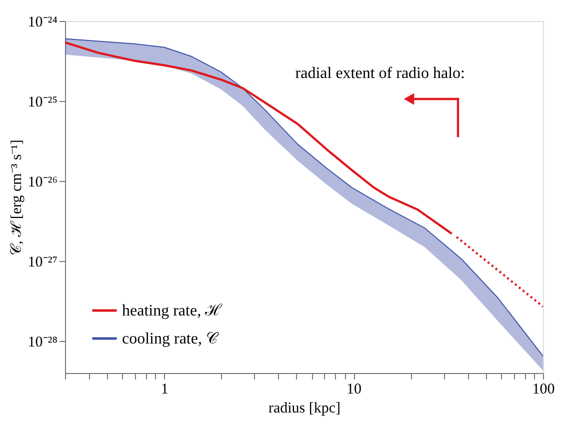 The width and height of the screenshot is (570, 425). I want to click on x-tick-label: 100, so click(543, 390).